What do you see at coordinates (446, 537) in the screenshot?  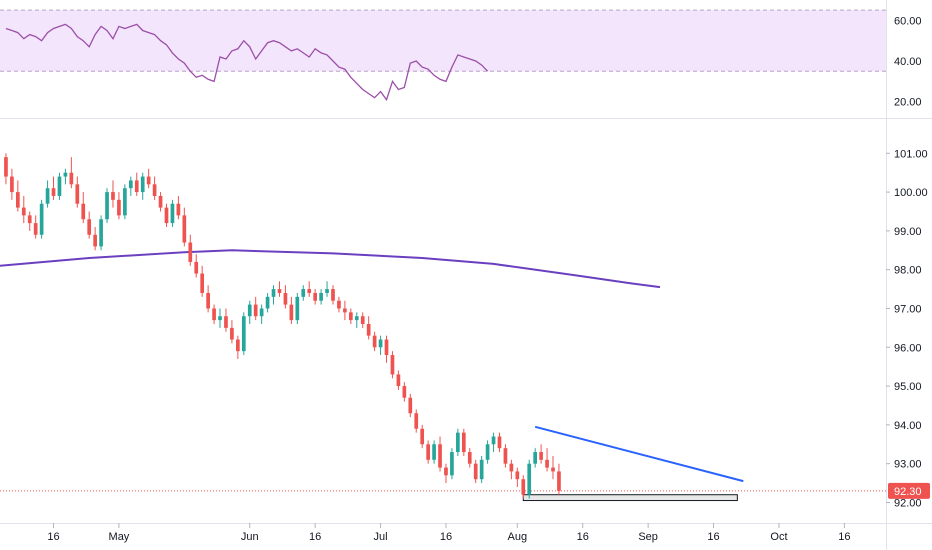 I see `time-tick-label: 16` at bounding box center [446, 537].